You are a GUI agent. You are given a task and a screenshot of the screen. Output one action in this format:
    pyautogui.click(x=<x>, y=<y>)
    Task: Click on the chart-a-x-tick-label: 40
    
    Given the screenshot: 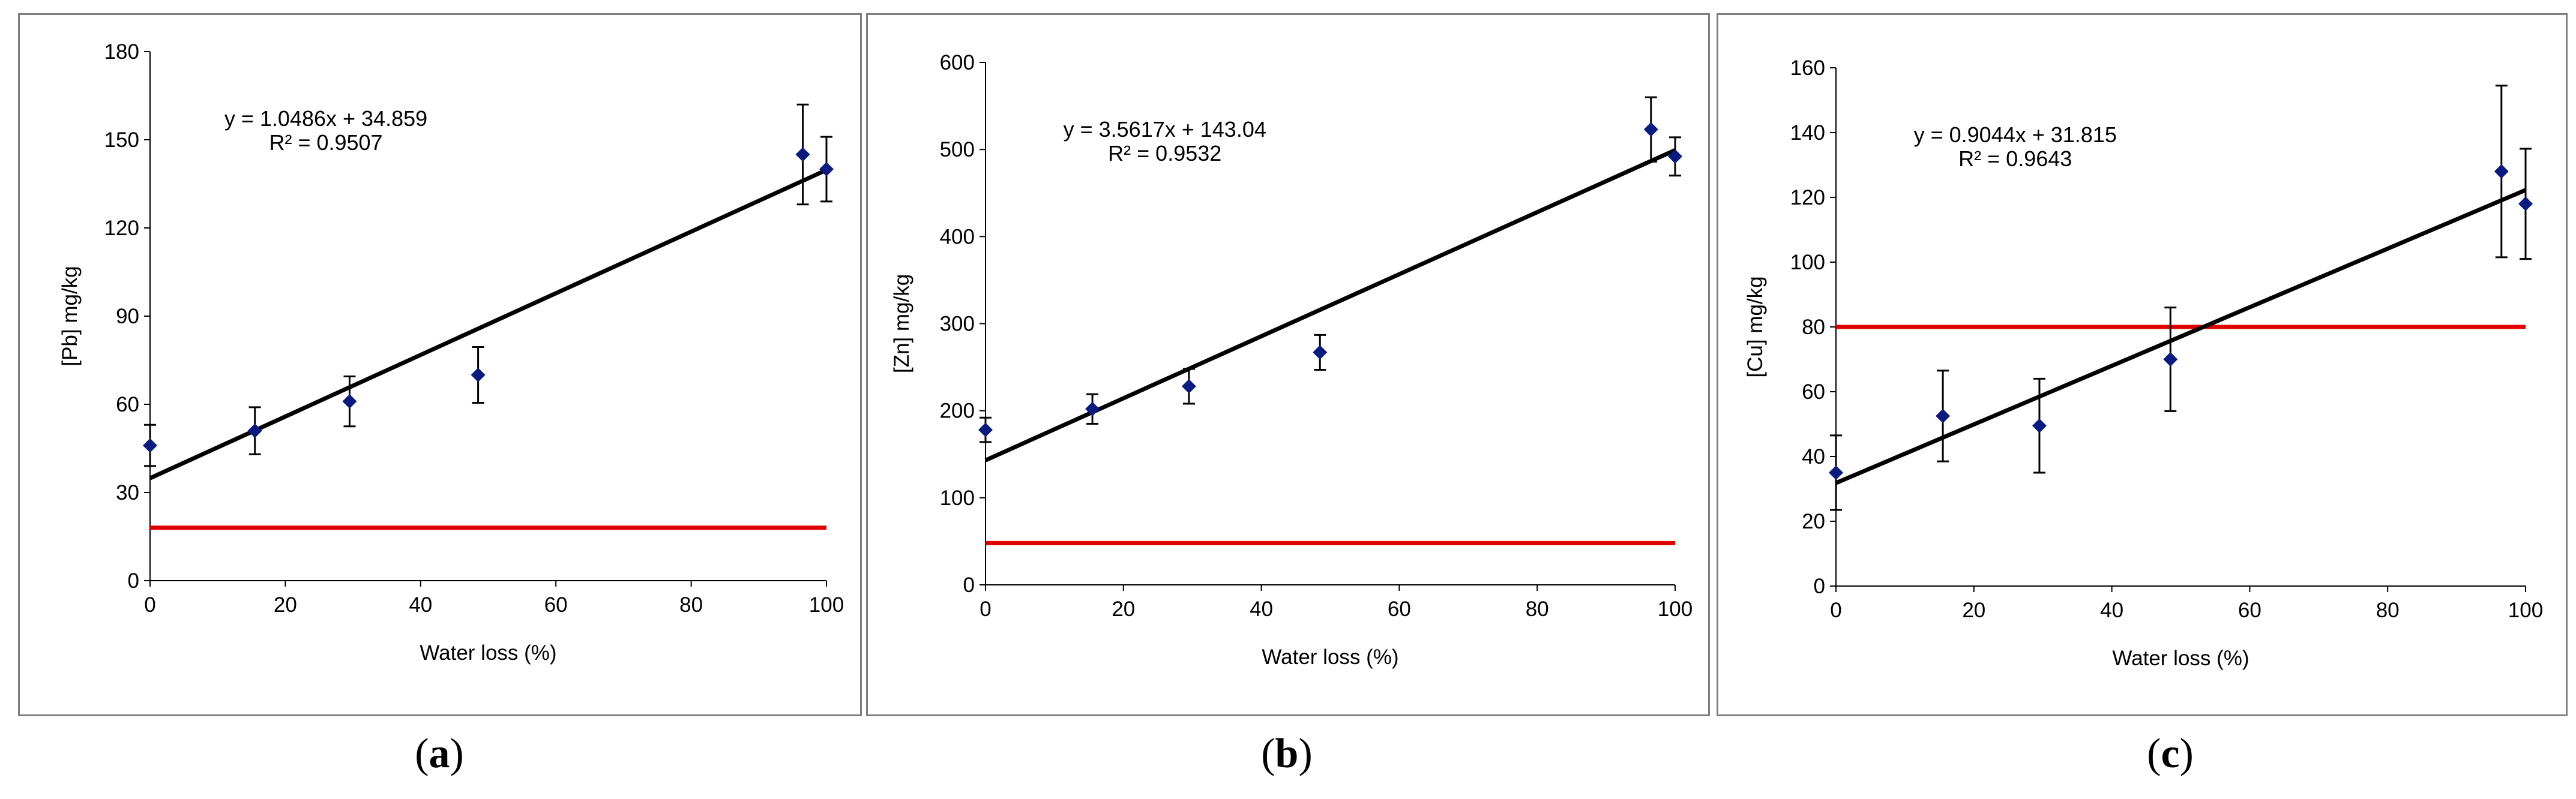 What is the action you would take?
    pyautogui.click(x=420, y=605)
    